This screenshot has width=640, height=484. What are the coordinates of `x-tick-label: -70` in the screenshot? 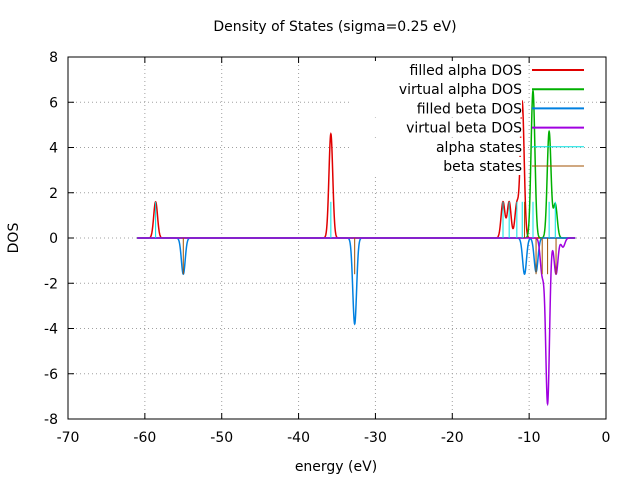 It's located at (68, 438).